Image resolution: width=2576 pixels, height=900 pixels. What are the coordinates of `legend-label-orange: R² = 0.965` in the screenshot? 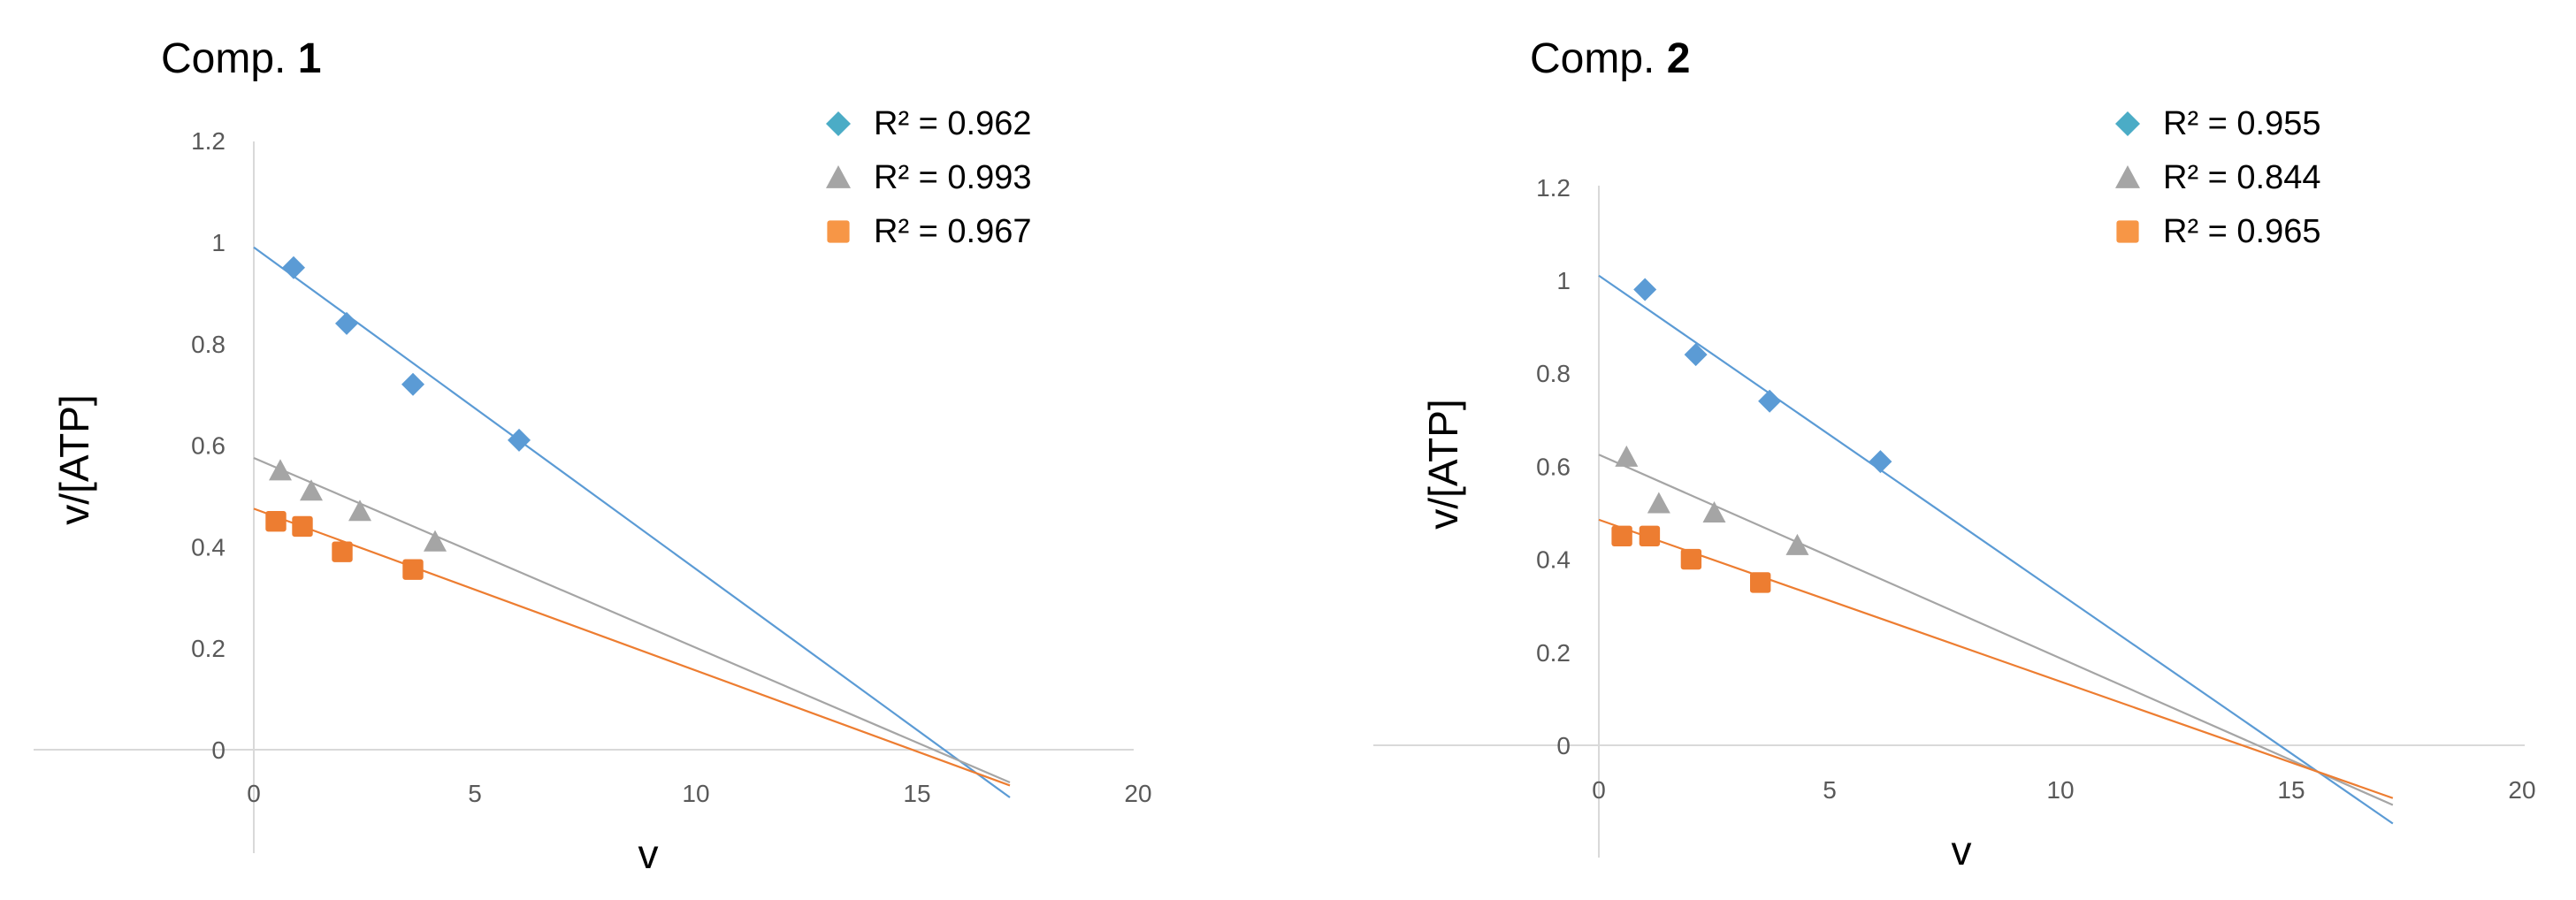 It's located at (2242, 231).